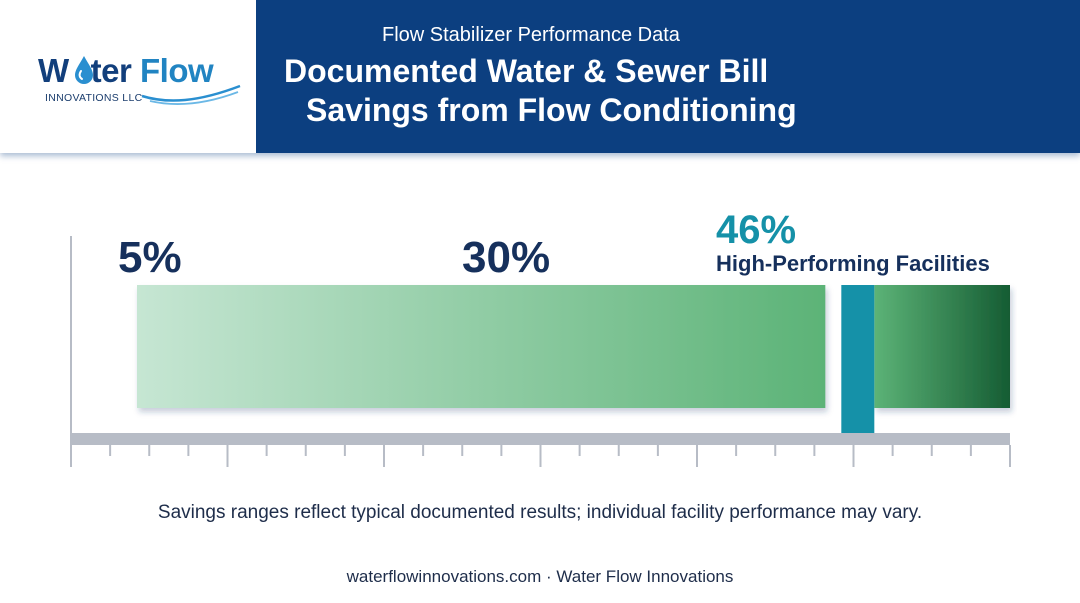 This screenshot has height=603, width=1080. I want to click on logo-name-w: W, so click(53, 70).